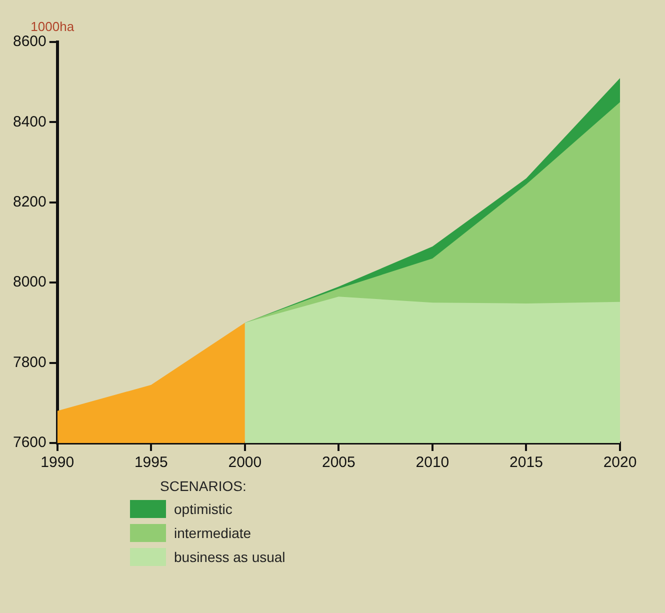 The width and height of the screenshot is (665, 613). I want to click on legend-label: intermediate, so click(213, 533).